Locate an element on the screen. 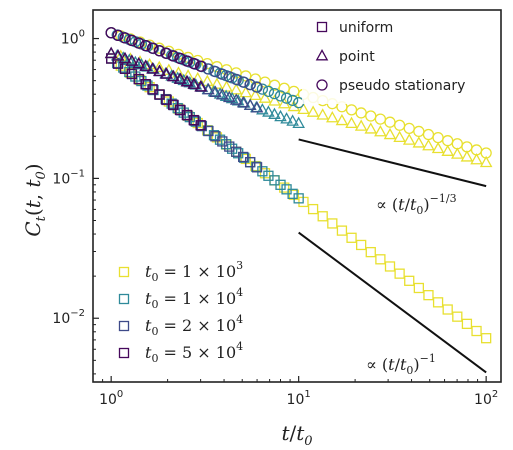 Image resolution: width=513 pixels, height=450 pixels. y-tick-label: 10⁰ is located at coordinates (73, 38).